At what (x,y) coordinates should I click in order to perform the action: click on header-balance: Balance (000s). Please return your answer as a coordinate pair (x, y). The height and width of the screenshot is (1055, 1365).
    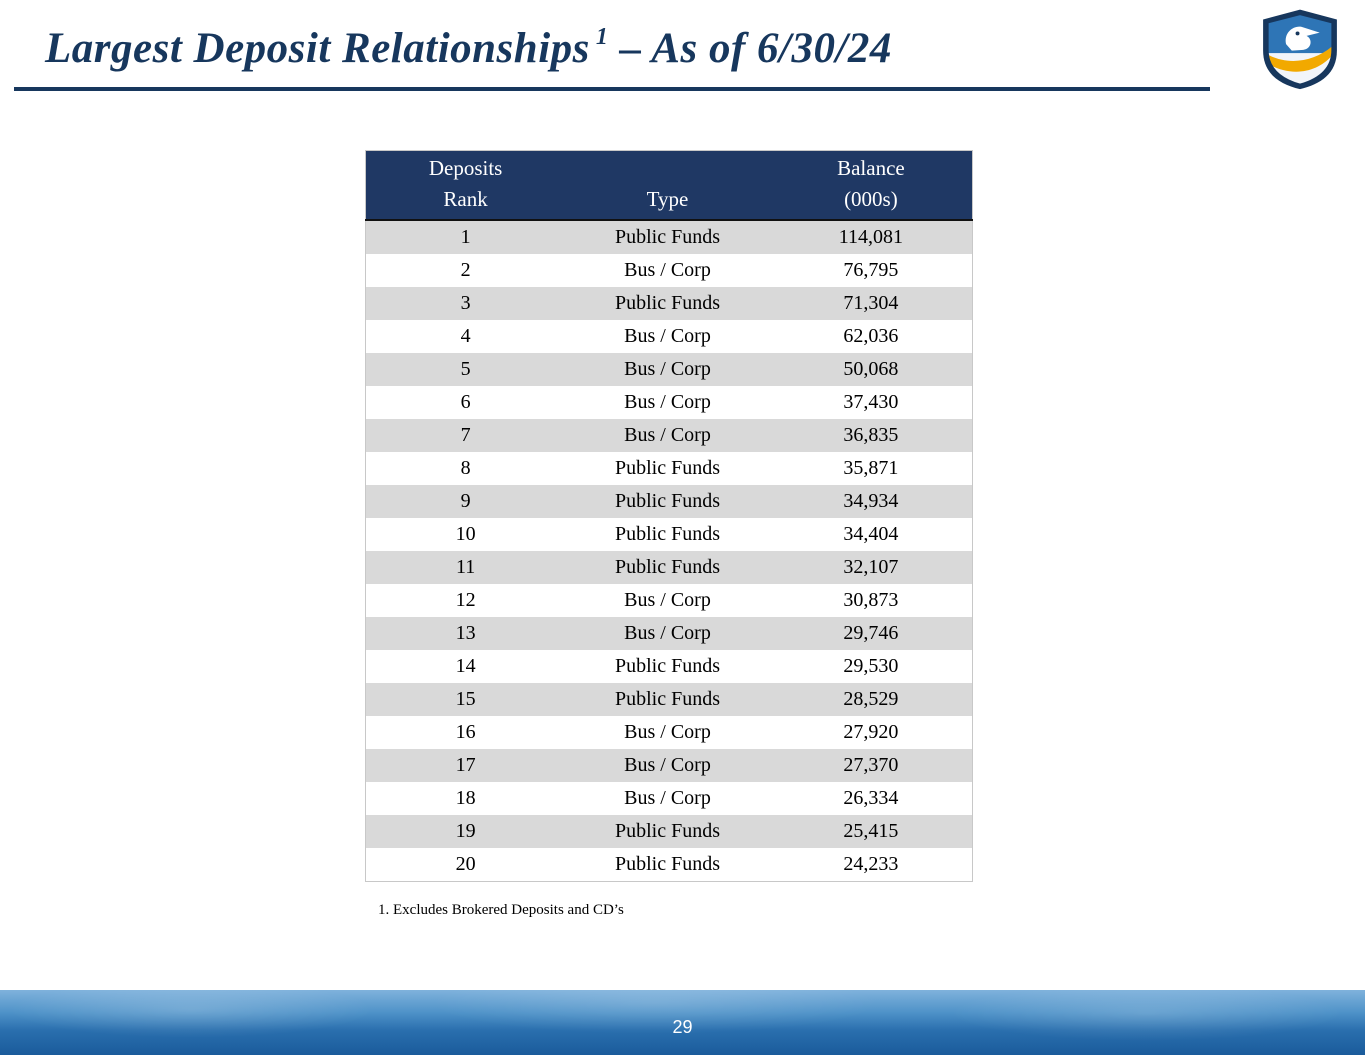
    Looking at the image, I should click on (871, 185).